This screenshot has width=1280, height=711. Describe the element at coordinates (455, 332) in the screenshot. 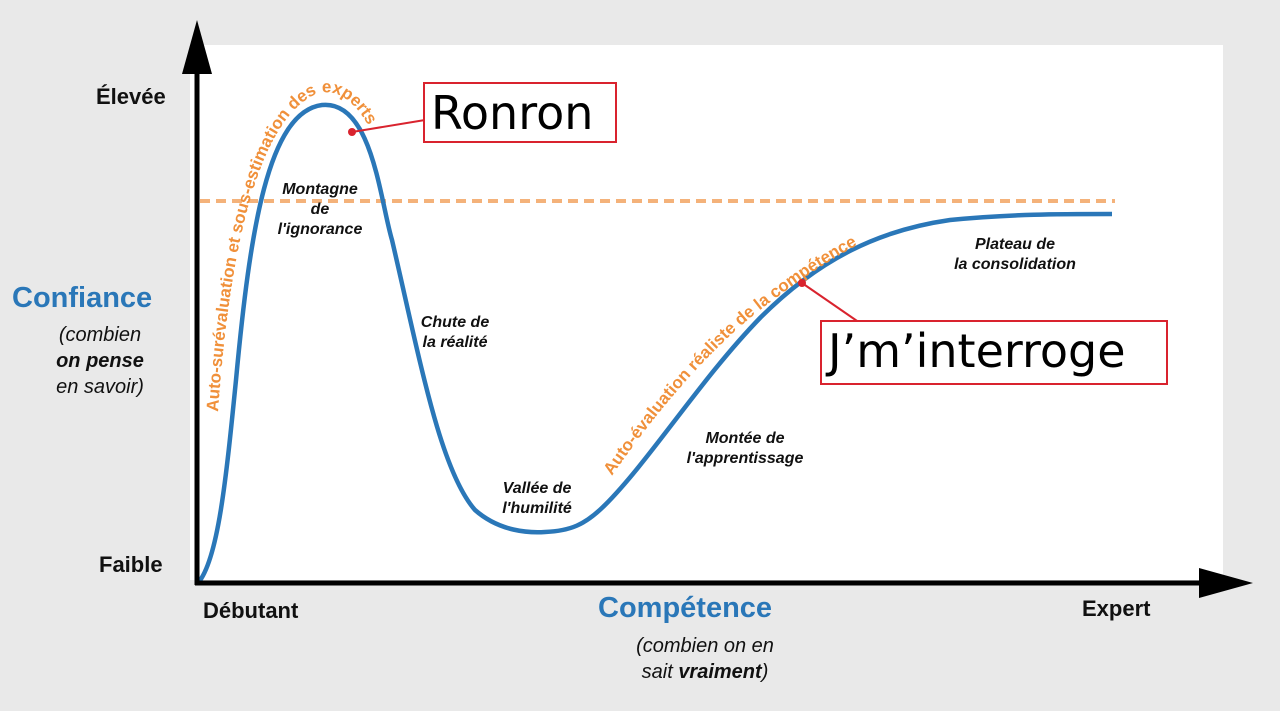

I see `stage-label-fall: Chute de la réalité` at that location.